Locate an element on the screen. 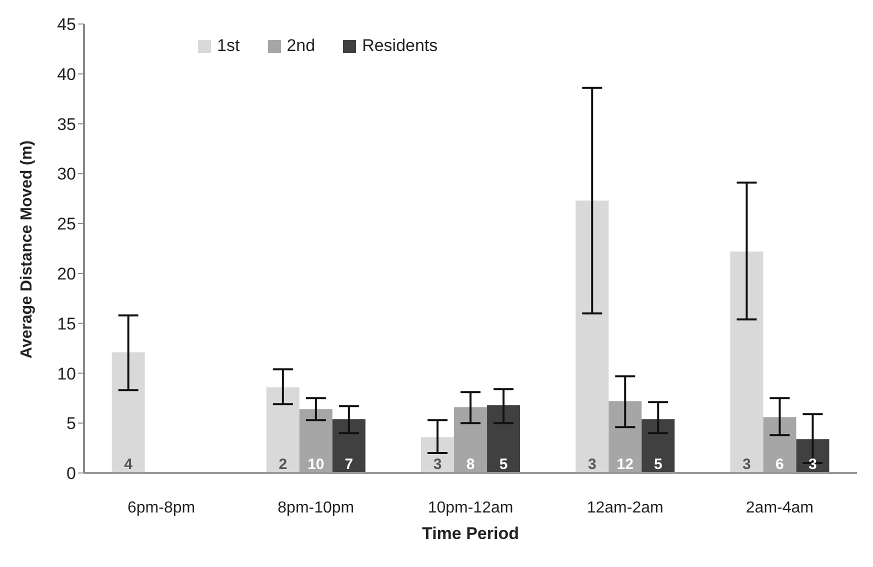 The image size is (873, 567). annotation: 2 is located at coordinates (283, 464).